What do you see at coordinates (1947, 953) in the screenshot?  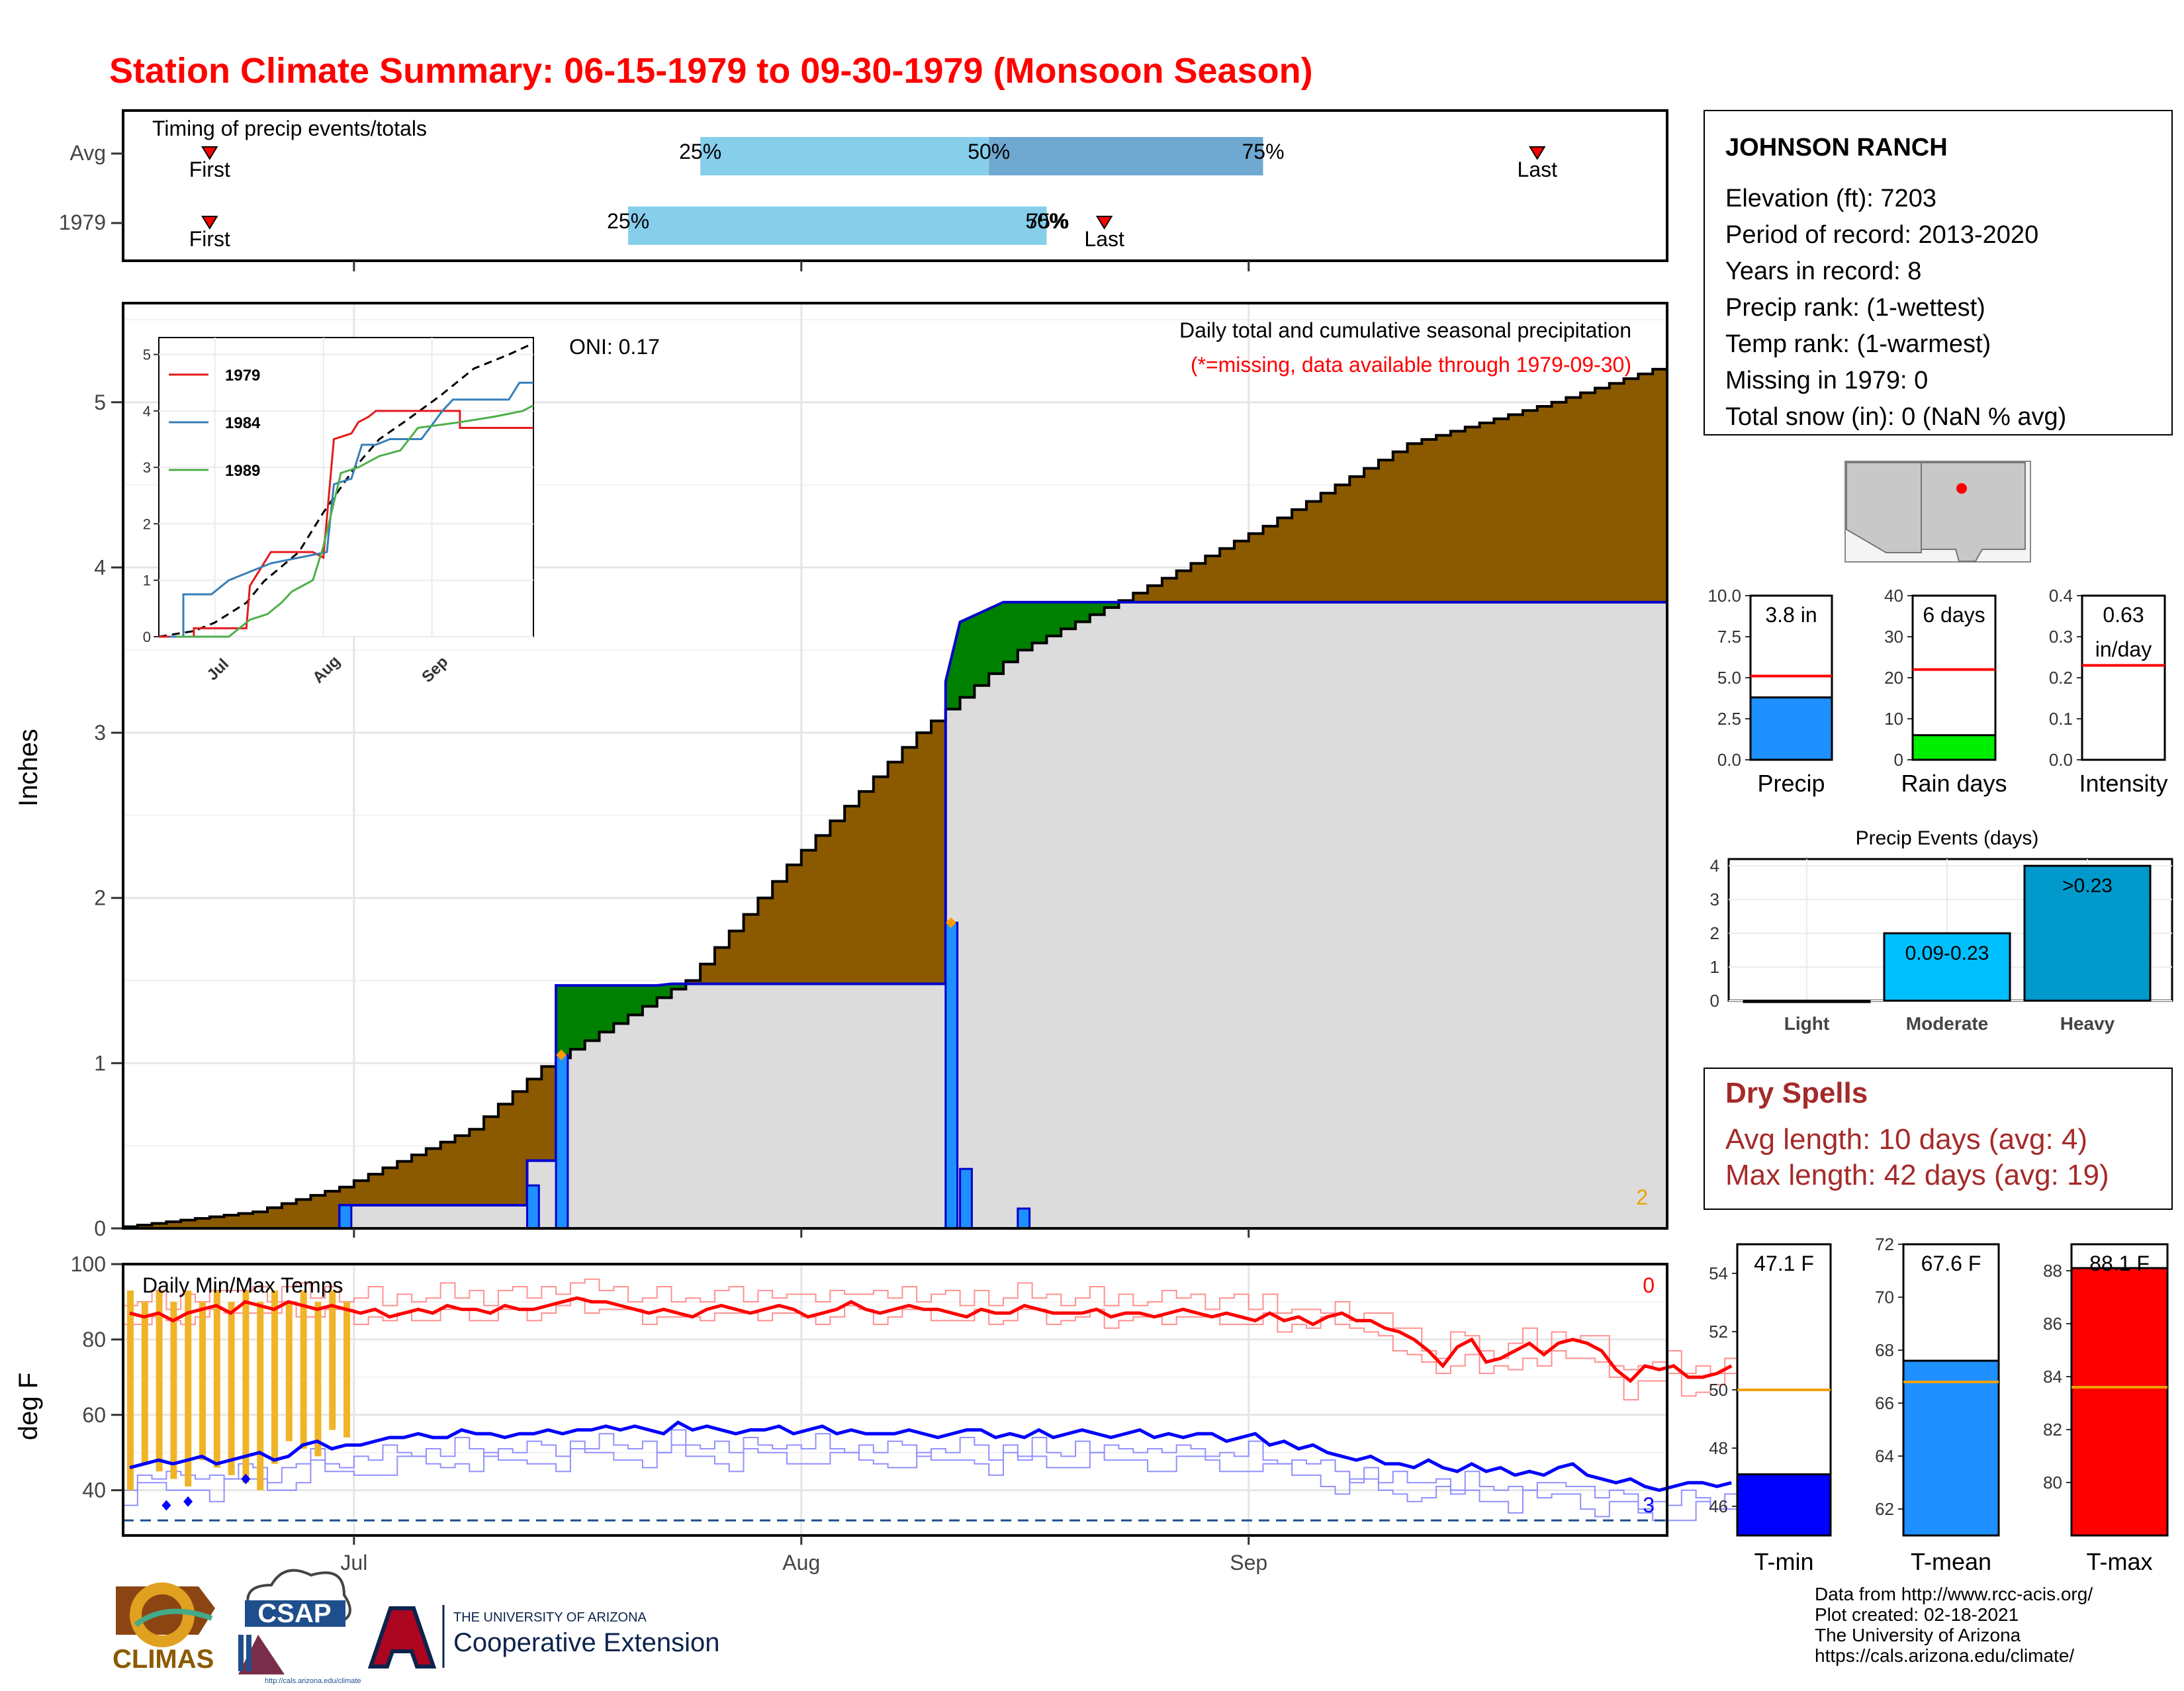 I see `events-bar-label: 0.09-0.23` at bounding box center [1947, 953].